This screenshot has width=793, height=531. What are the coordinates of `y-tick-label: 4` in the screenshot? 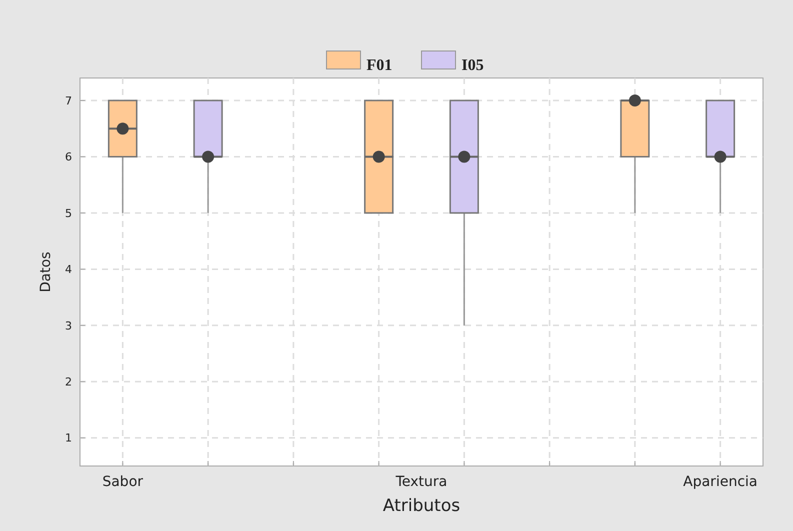 It's located at (68, 269).